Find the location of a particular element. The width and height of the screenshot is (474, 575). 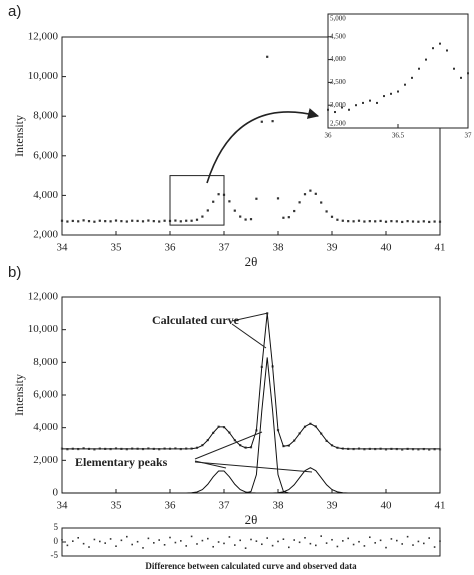

y-tick-label: 5 is located at coordinates (56, 527).